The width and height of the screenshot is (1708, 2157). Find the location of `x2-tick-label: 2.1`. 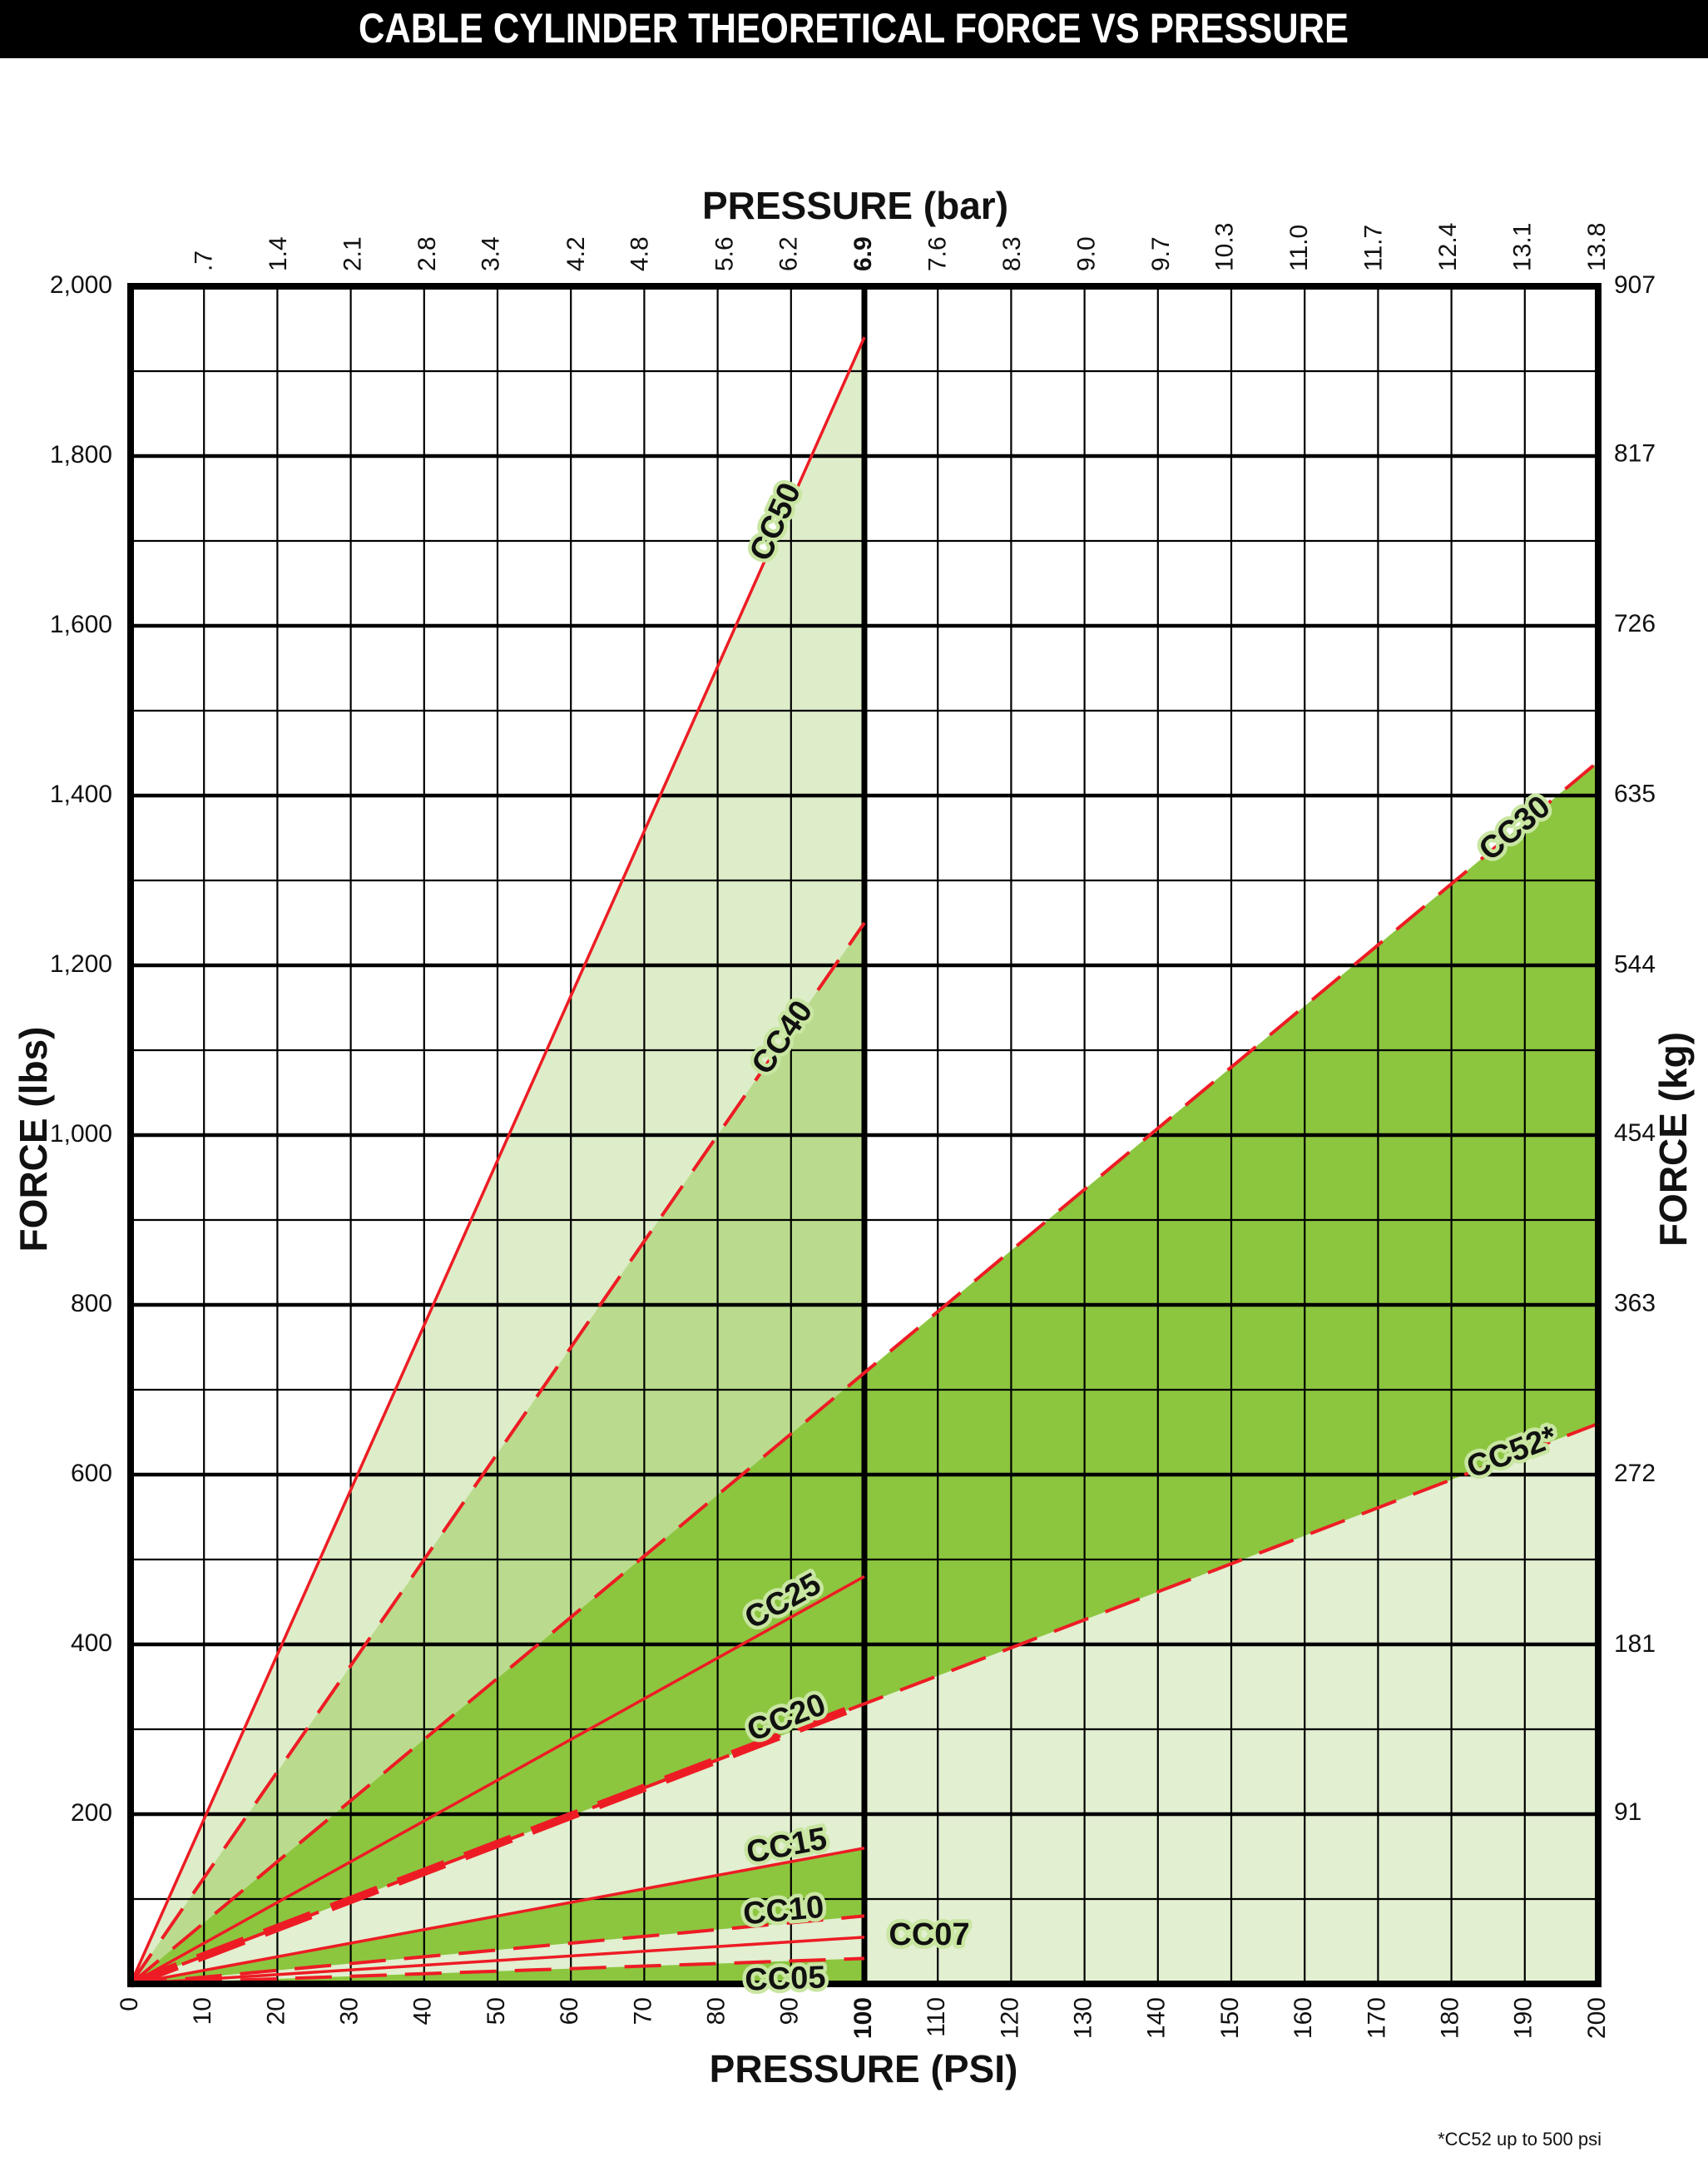

x2-tick-label: 2.1 is located at coordinates (352, 253).